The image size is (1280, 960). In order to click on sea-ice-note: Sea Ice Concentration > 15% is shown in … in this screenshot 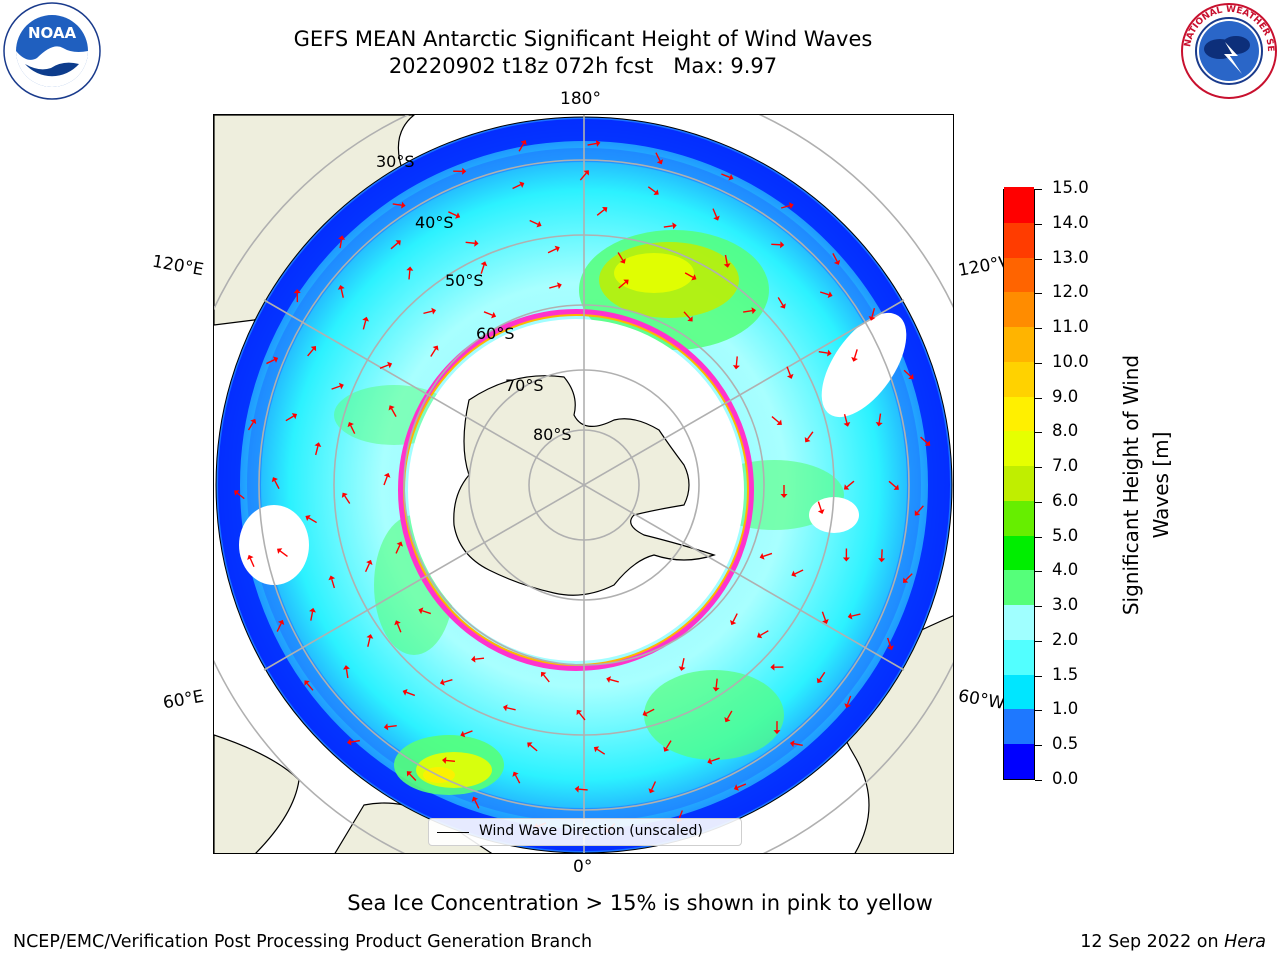, I will do `click(640, 903)`.